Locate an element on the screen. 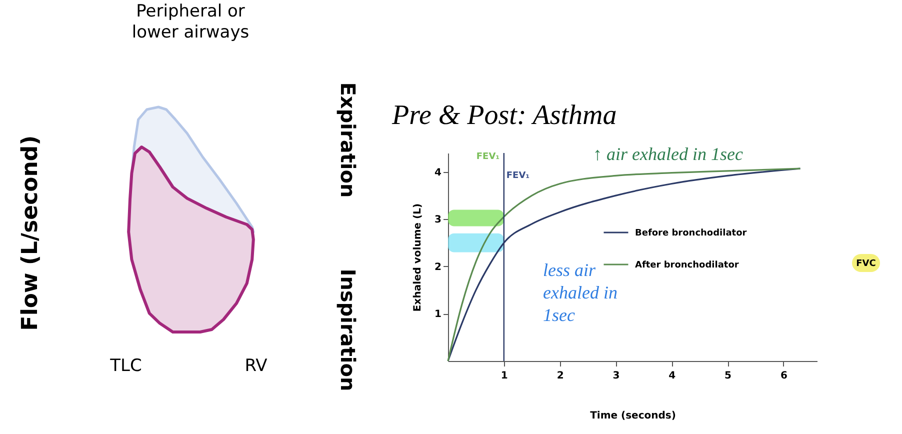 The height and width of the screenshot is (434, 902). annotation: less air exhaled in 1sec is located at coordinates (580, 292).